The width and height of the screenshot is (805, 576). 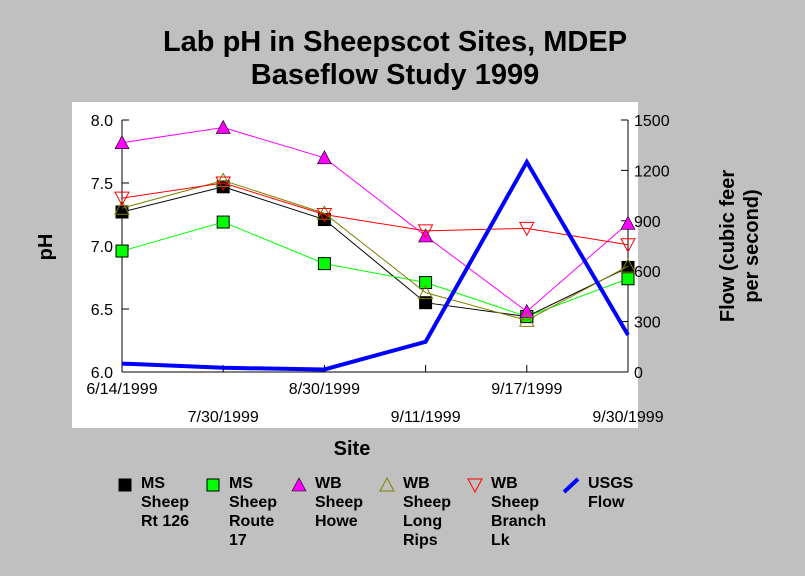 What do you see at coordinates (647, 222) in the screenshot?
I see `y2-tick-label: 900` at bounding box center [647, 222].